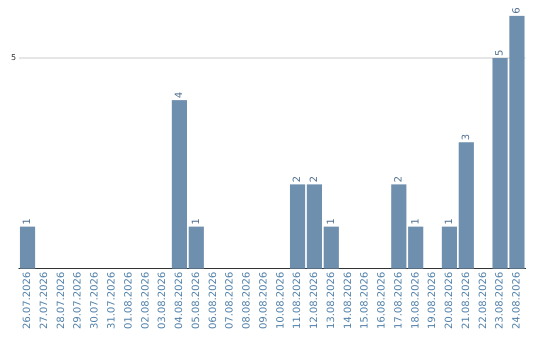  What do you see at coordinates (314, 301) in the screenshot?
I see `x-tick-label: 12.08.2026` at bounding box center [314, 301].